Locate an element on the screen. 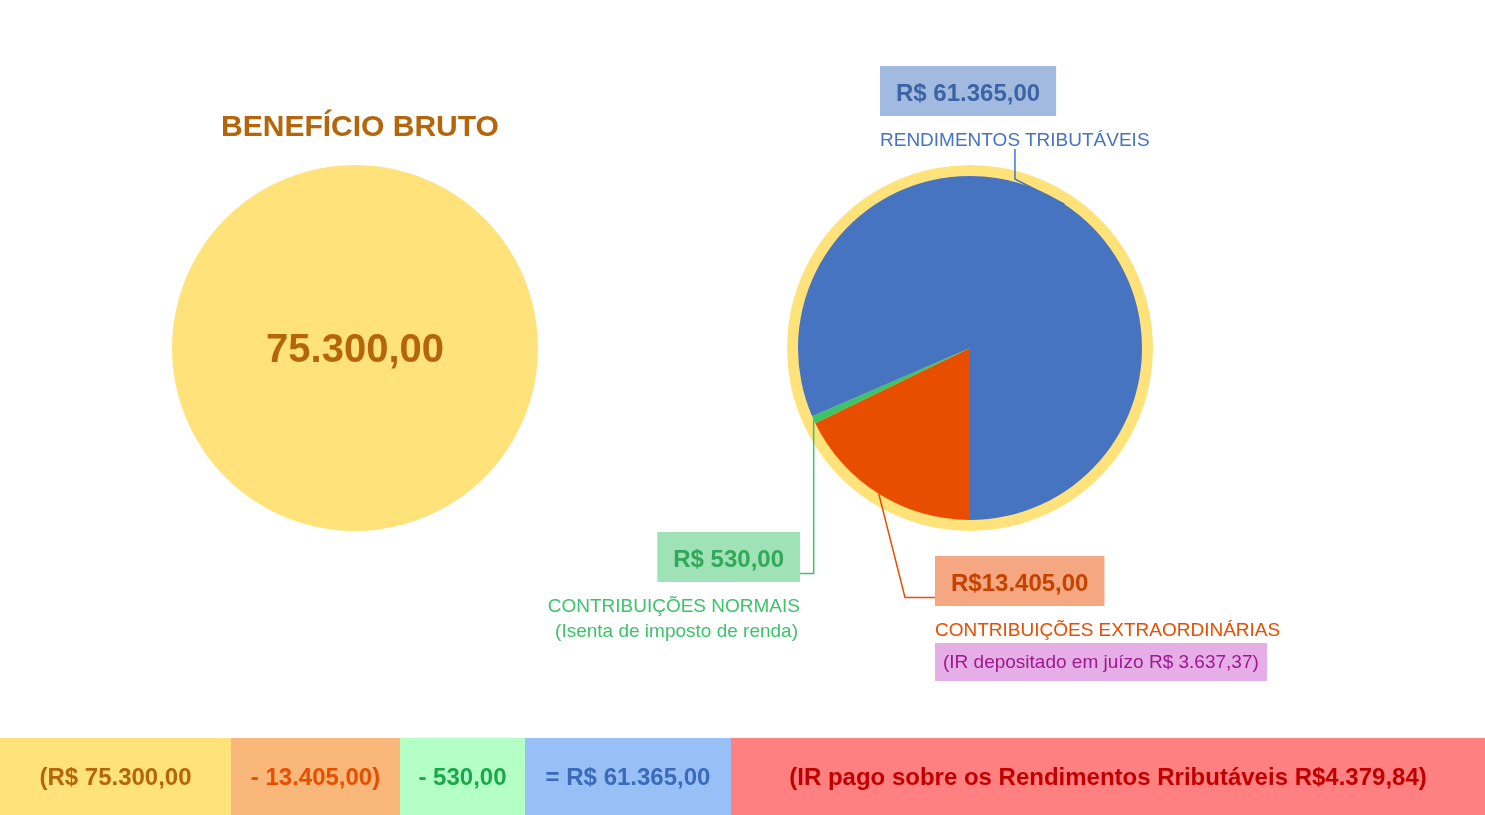 The width and height of the screenshot is (1485, 815). slice-label: CONTRIBUIÇÕES NORMAIS is located at coordinates (673, 605).